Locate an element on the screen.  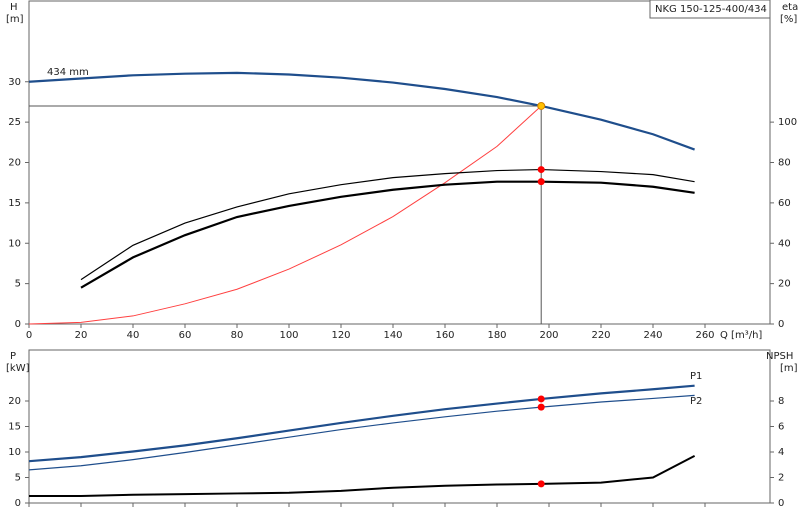
y2-axis-label: eta is located at coordinates (790, 7).